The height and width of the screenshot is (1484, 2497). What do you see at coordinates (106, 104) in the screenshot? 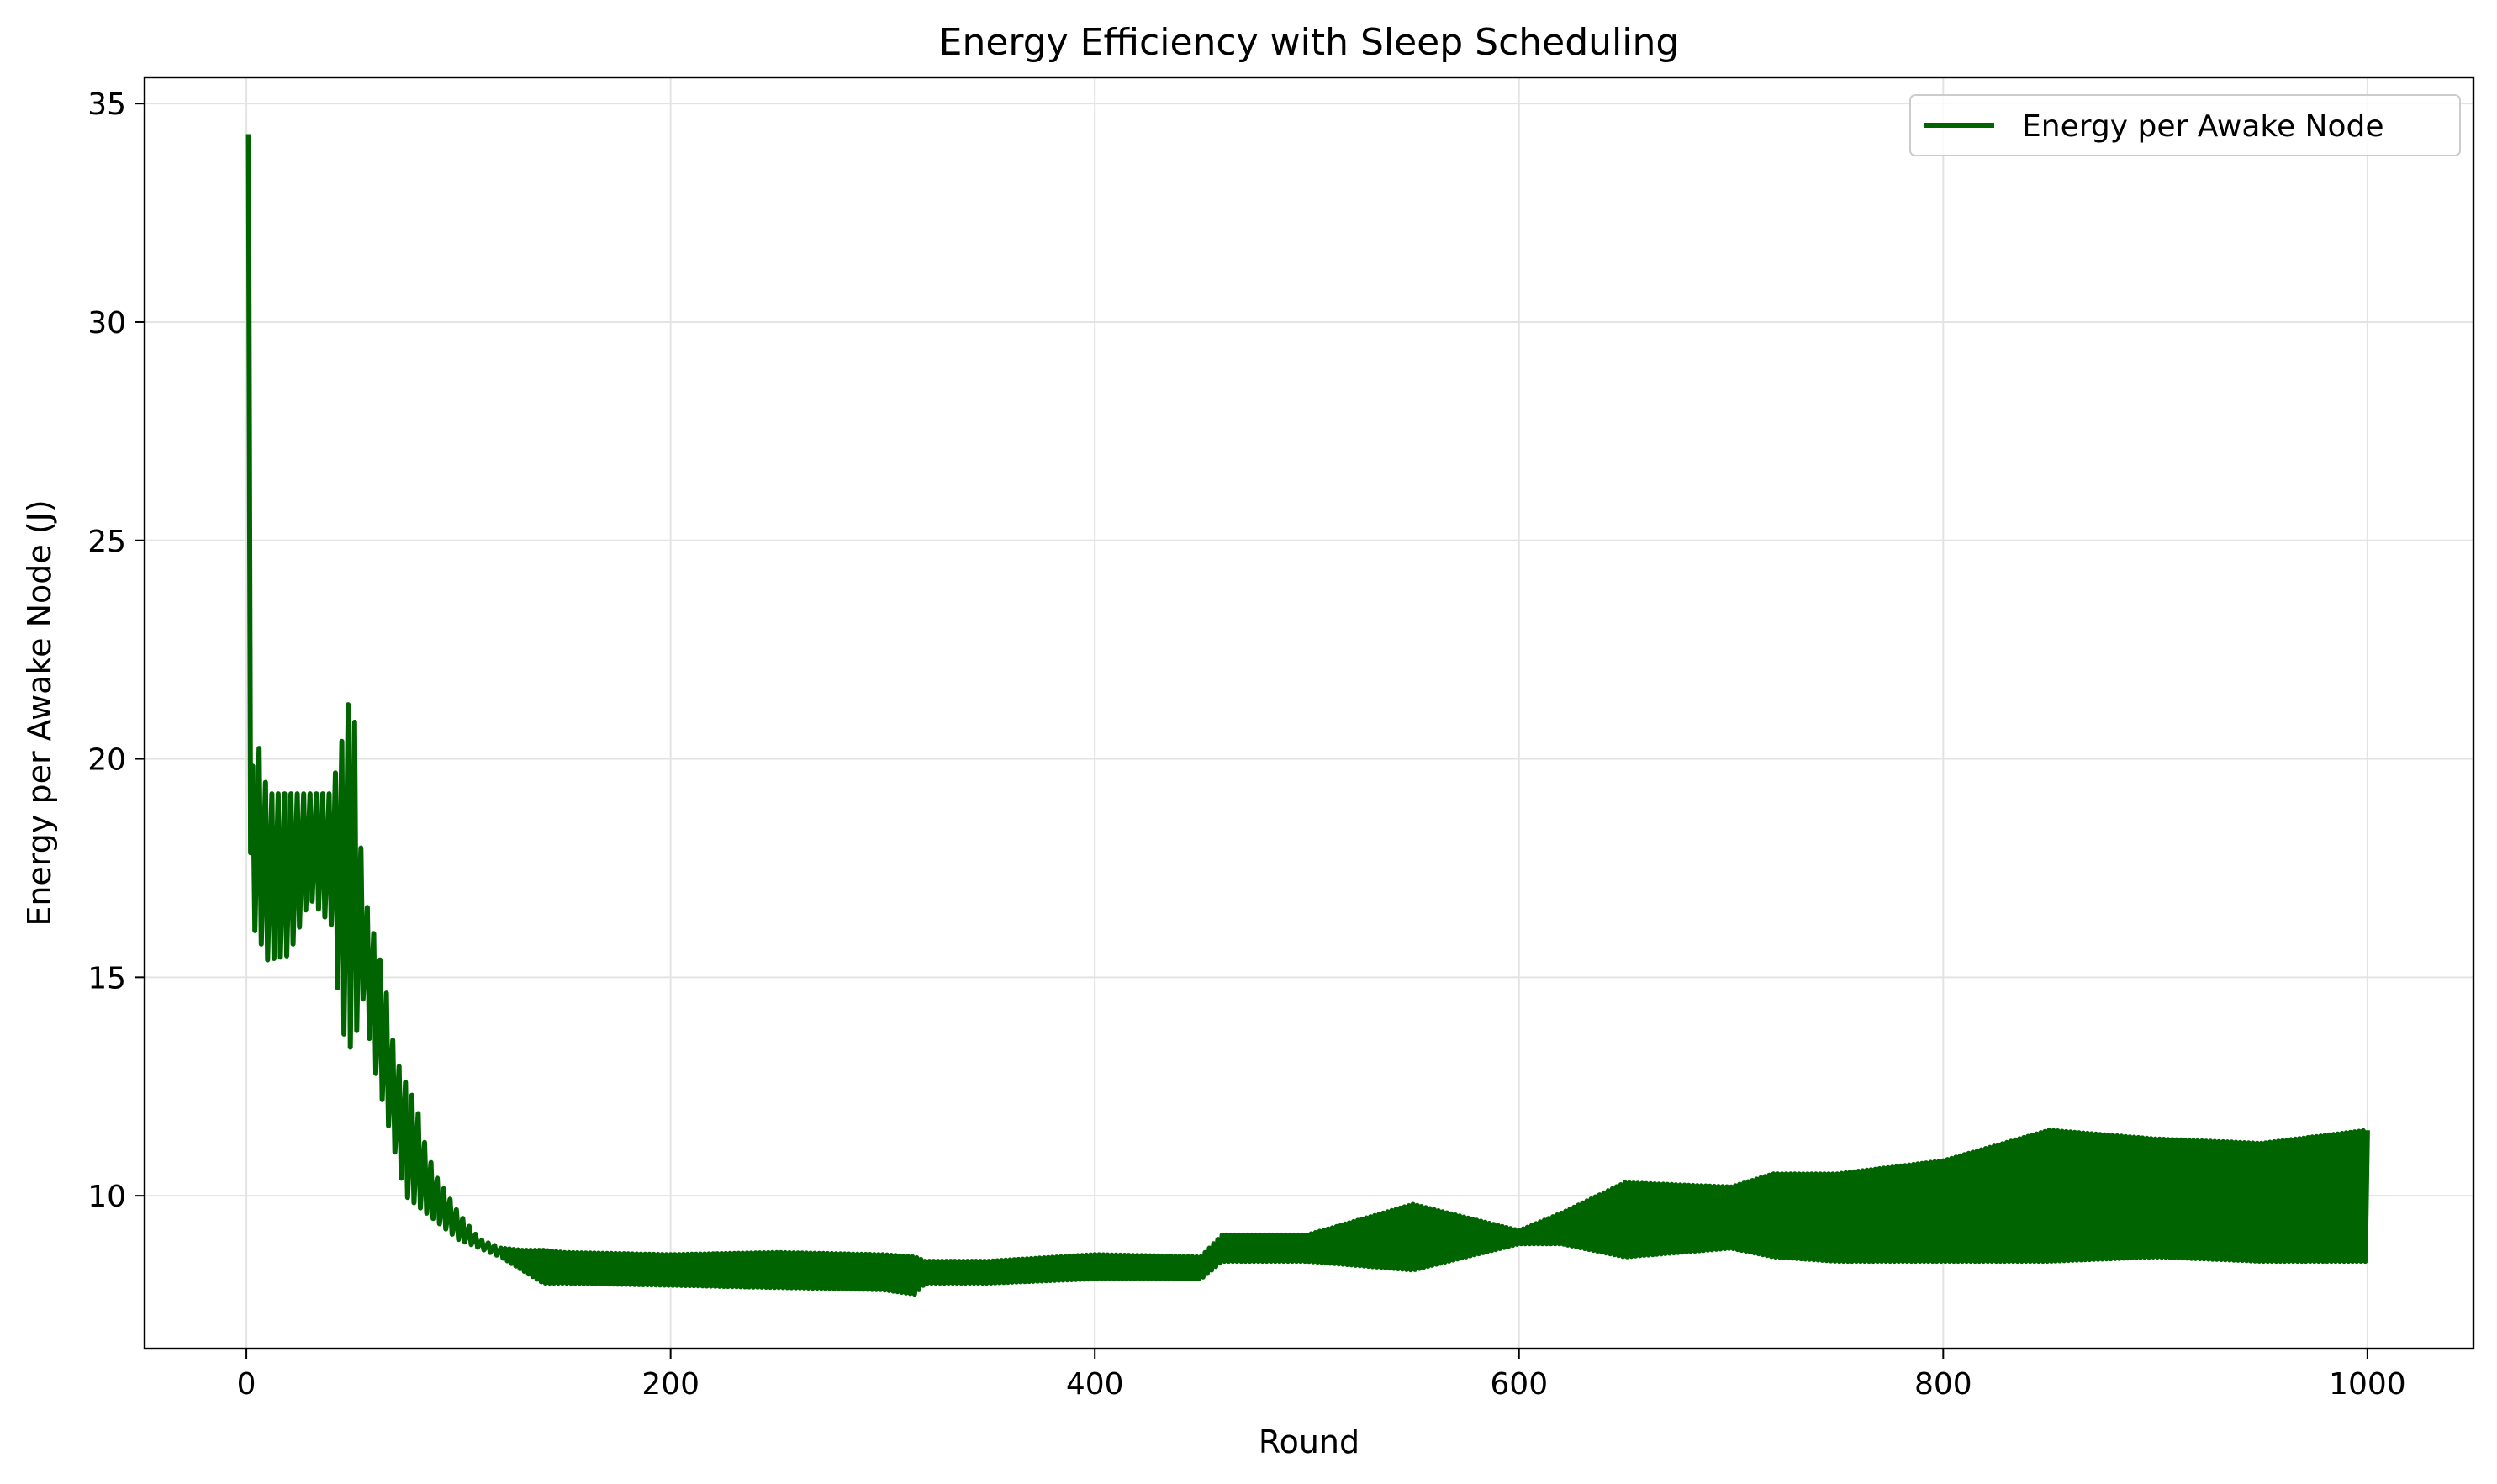
I see `y-tick-label: 35` at bounding box center [106, 104].